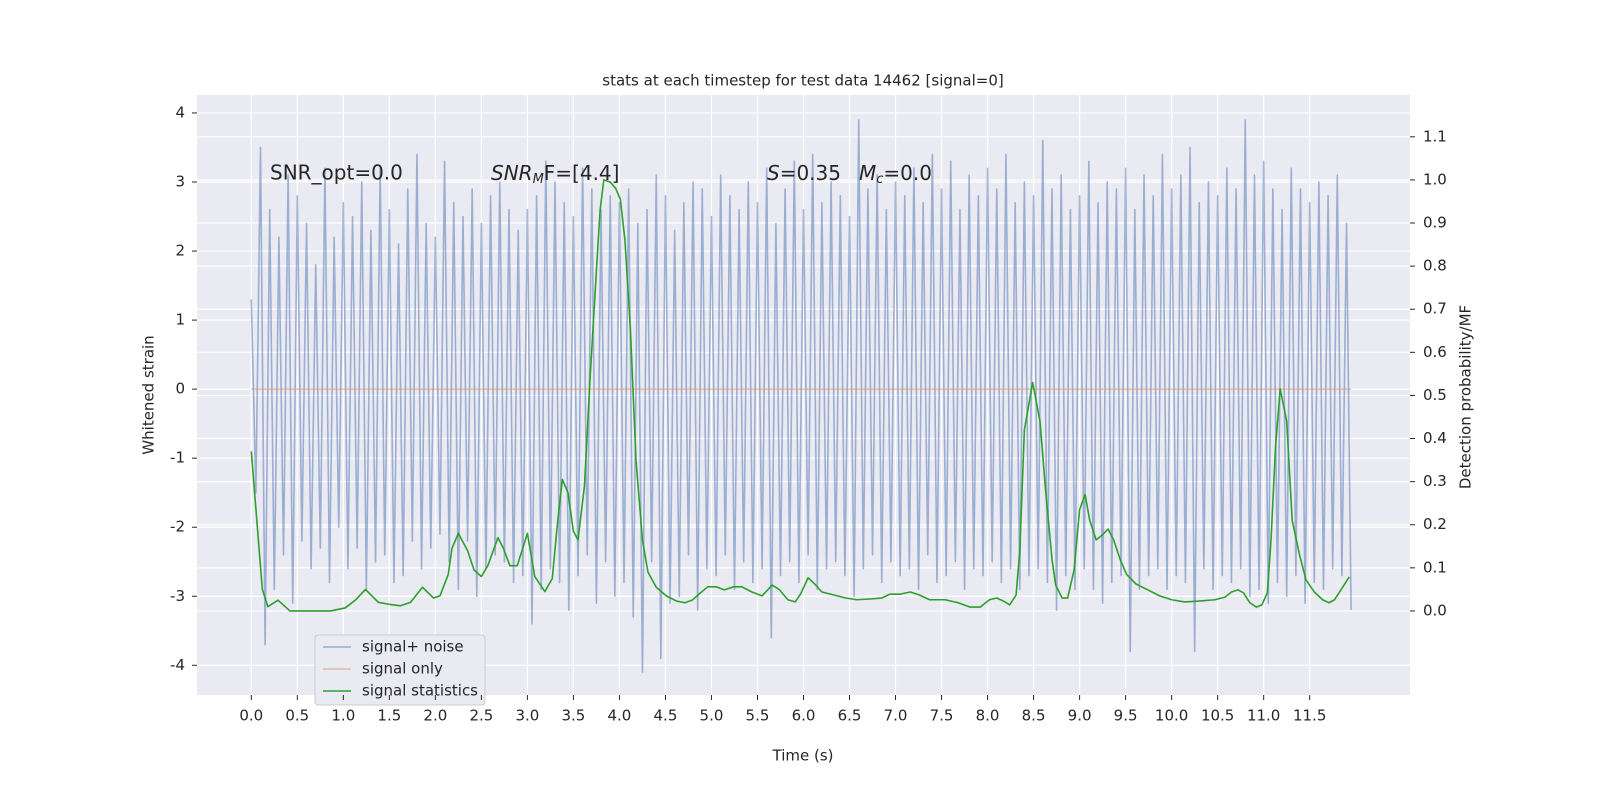  I want to click on x-tick-label: 11.0, so click(1263, 716).